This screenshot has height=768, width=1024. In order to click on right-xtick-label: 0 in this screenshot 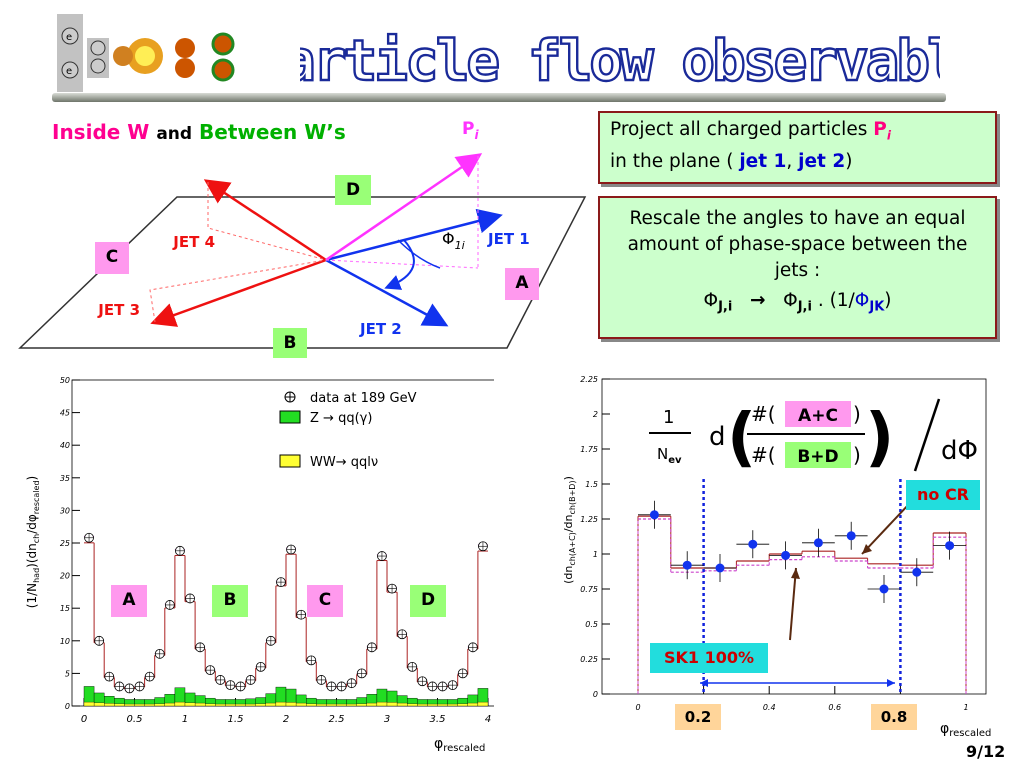, I will do `click(637, 707)`.